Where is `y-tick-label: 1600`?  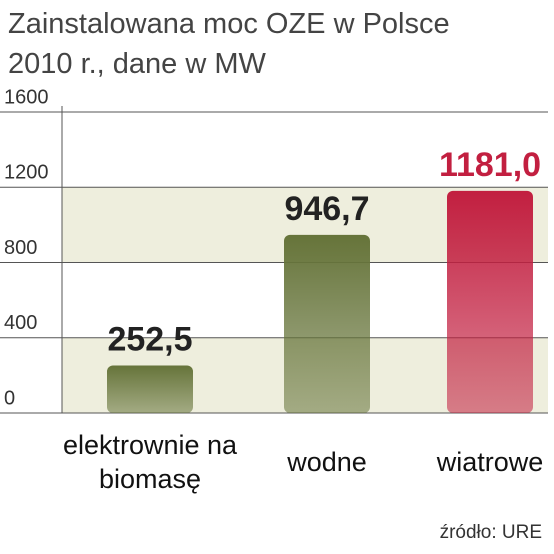
y-tick-label: 1600 is located at coordinates (26, 97).